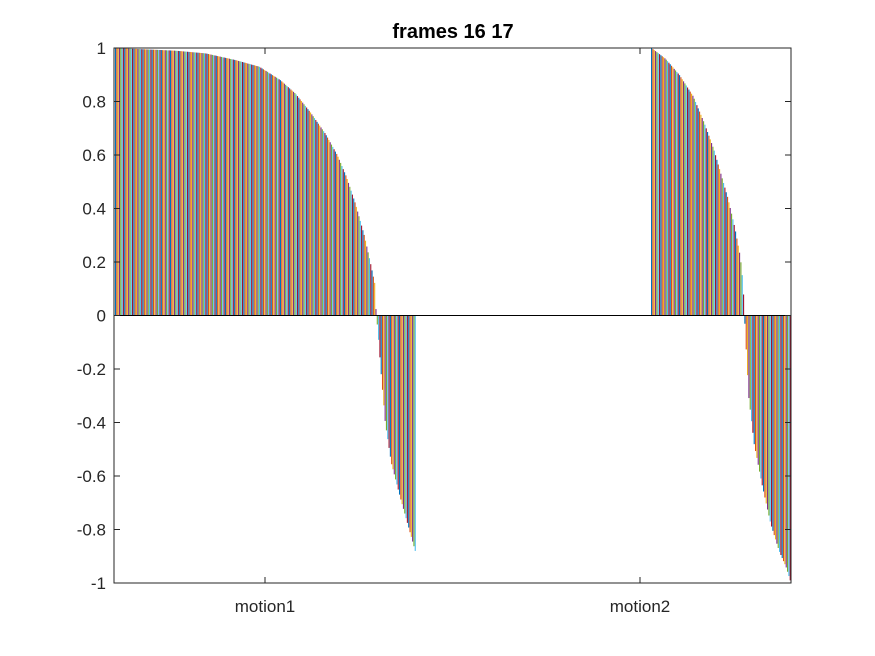  What do you see at coordinates (91, 369) in the screenshot?
I see `y-tick-label: -0.2` at bounding box center [91, 369].